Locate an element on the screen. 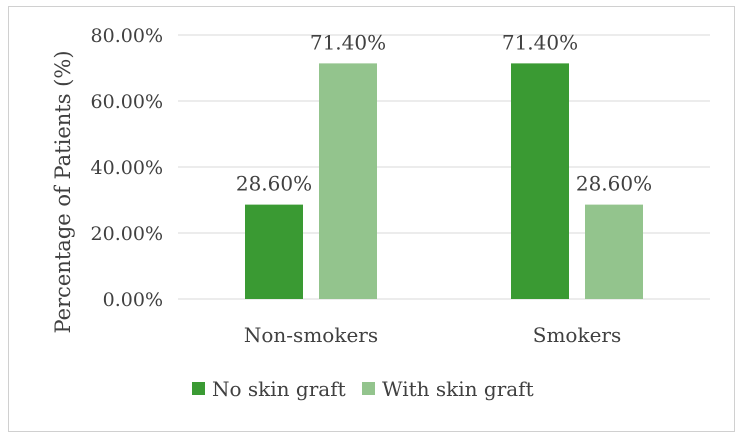 This screenshot has width=743, height=438. category-label-0: Non-smokers is located at coordinates (311, 335).